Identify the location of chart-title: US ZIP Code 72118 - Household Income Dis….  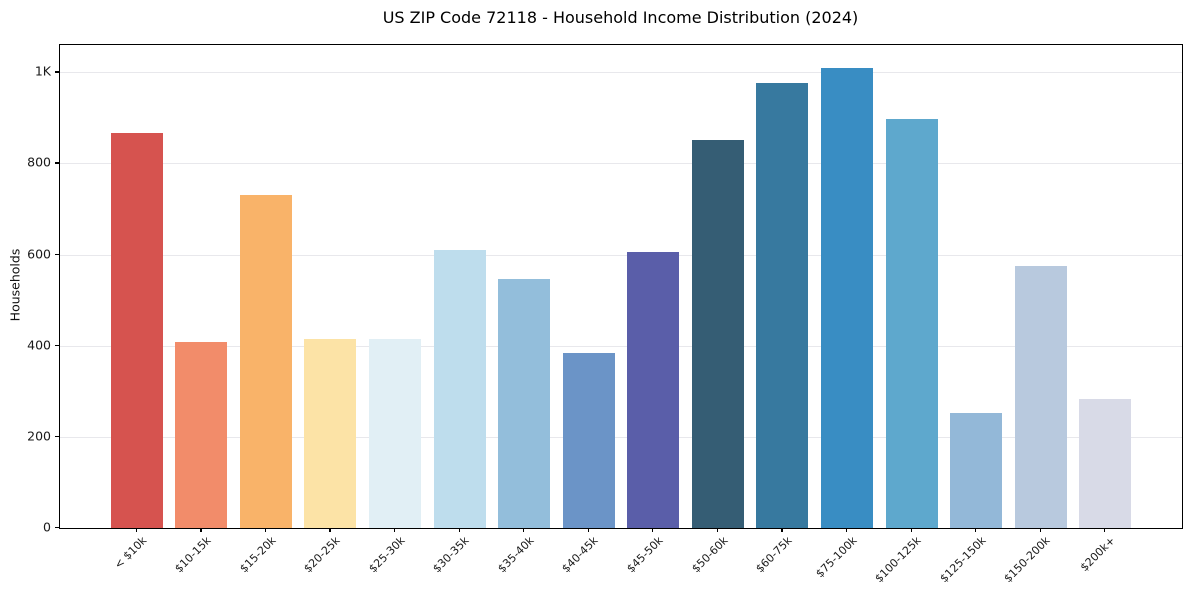
(620, 17).